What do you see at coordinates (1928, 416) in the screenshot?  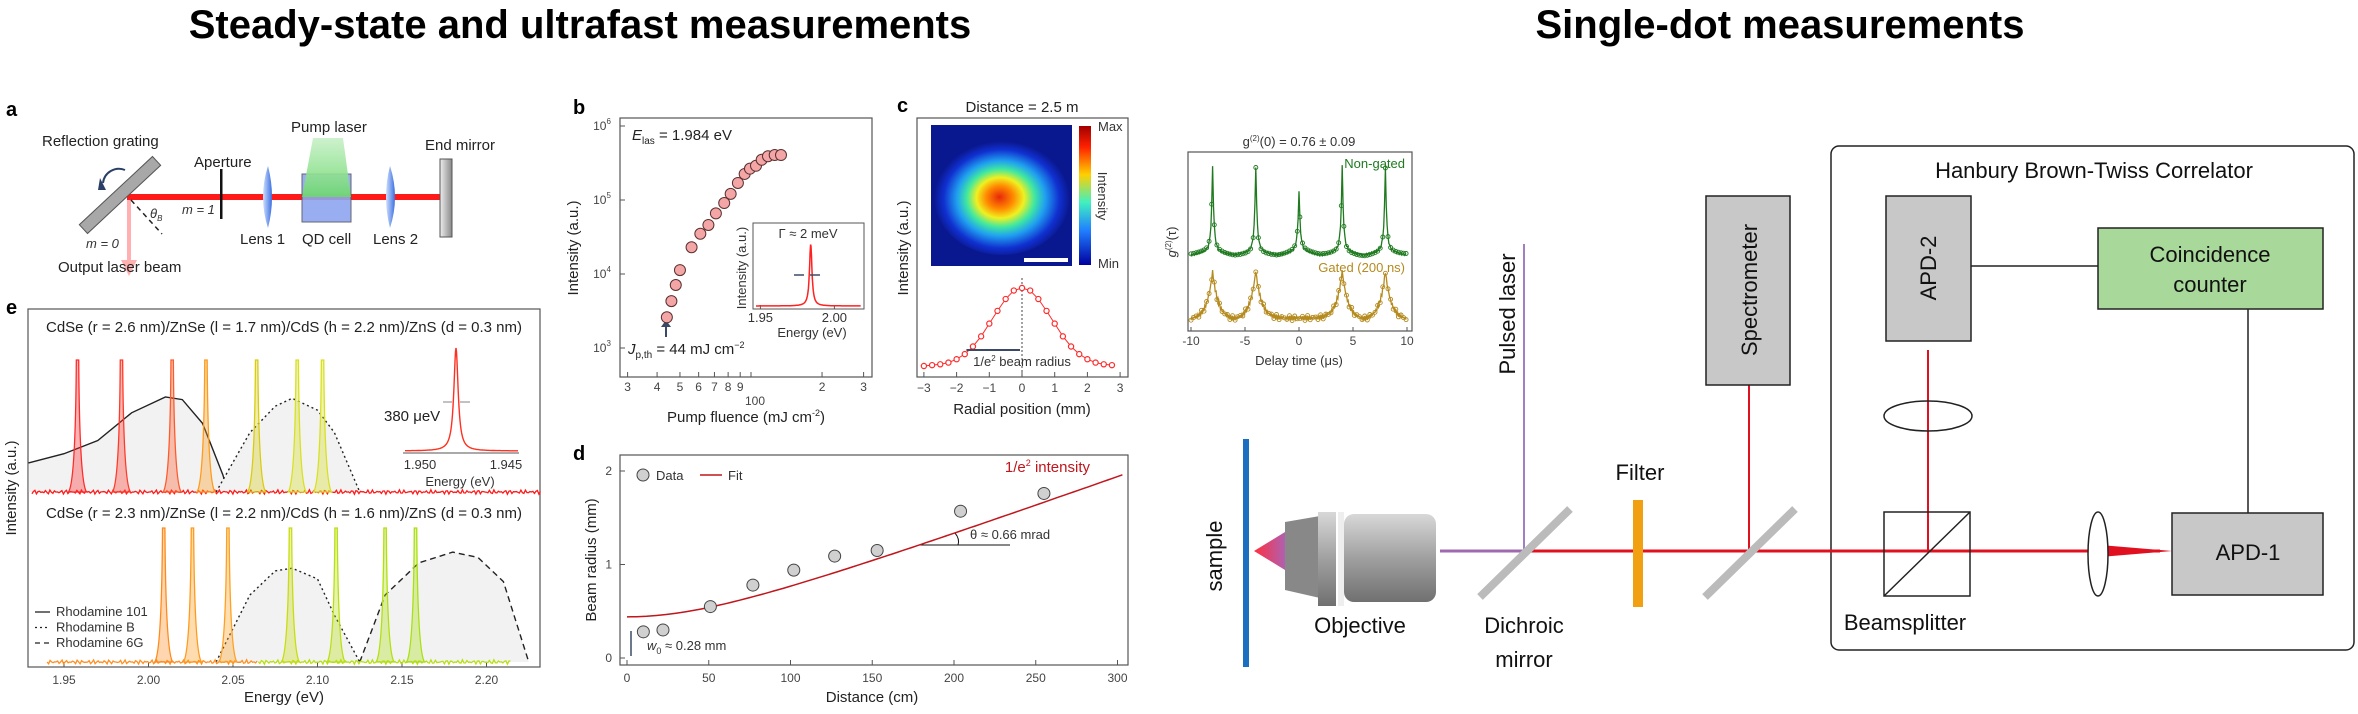 I see `lens-apd2-icon` at bounding box center [1928, 416].